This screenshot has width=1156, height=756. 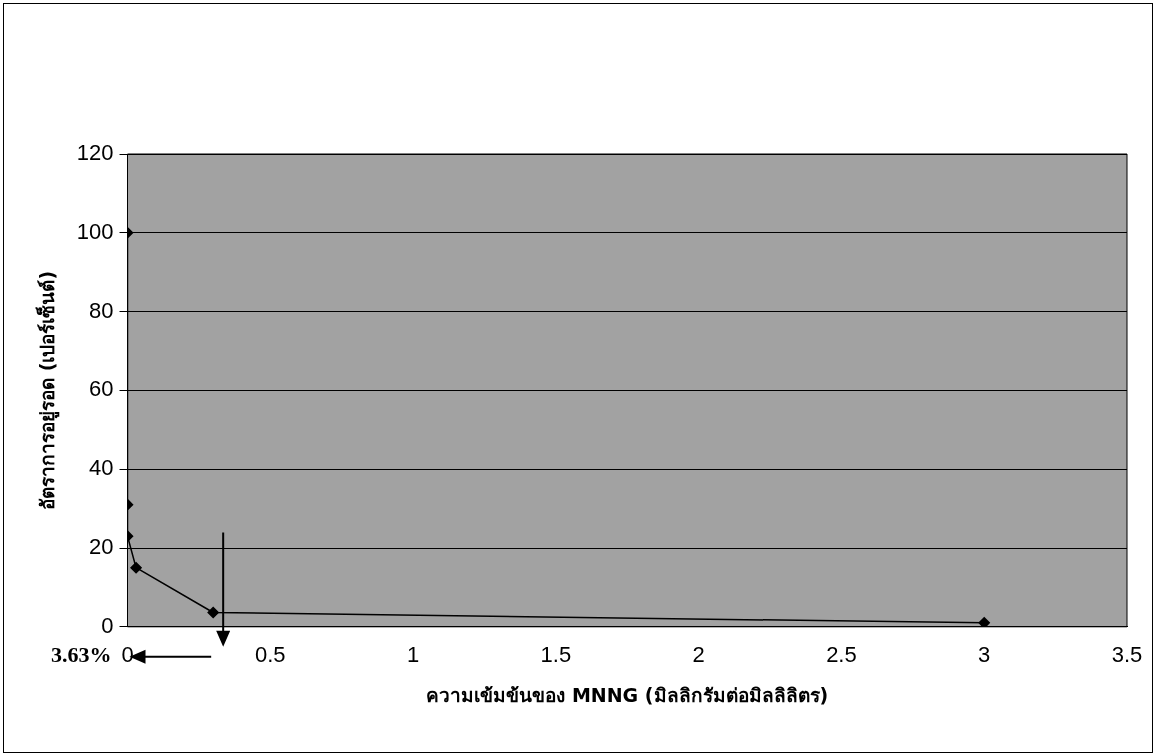 What do you see at coordinates (984, 655) in the screenshot?
I see `x-tick-label: 3` at bounding box center [984, 655].